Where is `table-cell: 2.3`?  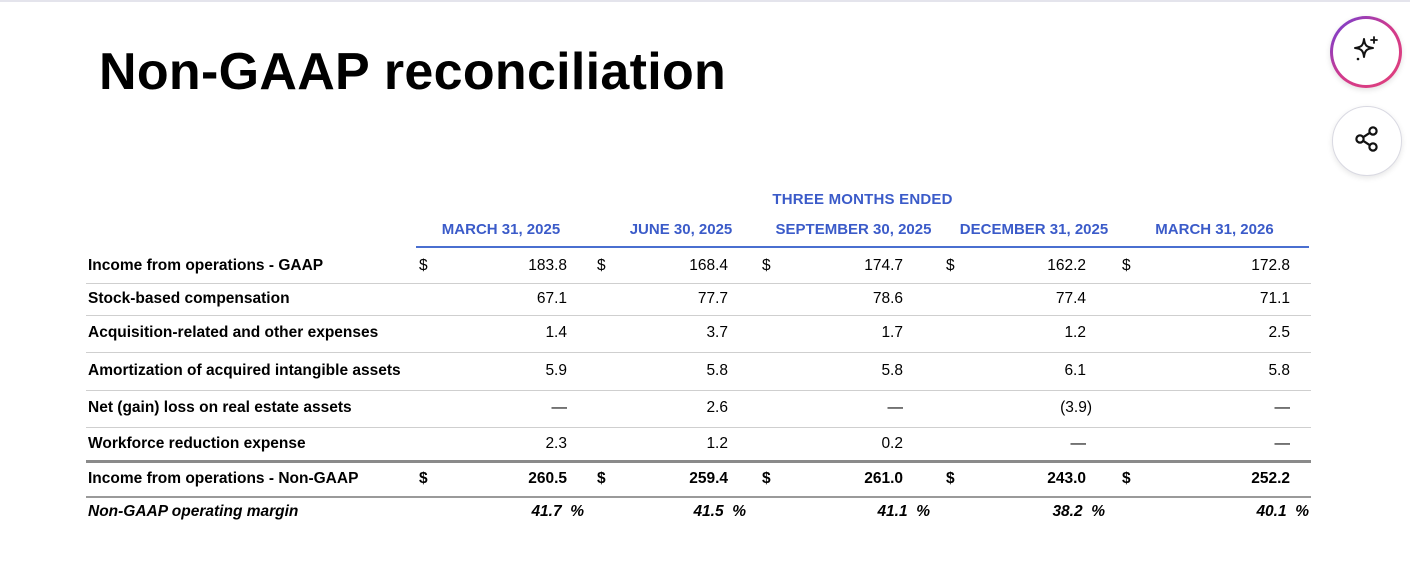 table-cell: 2.3 is located at coordinates (556, 443).